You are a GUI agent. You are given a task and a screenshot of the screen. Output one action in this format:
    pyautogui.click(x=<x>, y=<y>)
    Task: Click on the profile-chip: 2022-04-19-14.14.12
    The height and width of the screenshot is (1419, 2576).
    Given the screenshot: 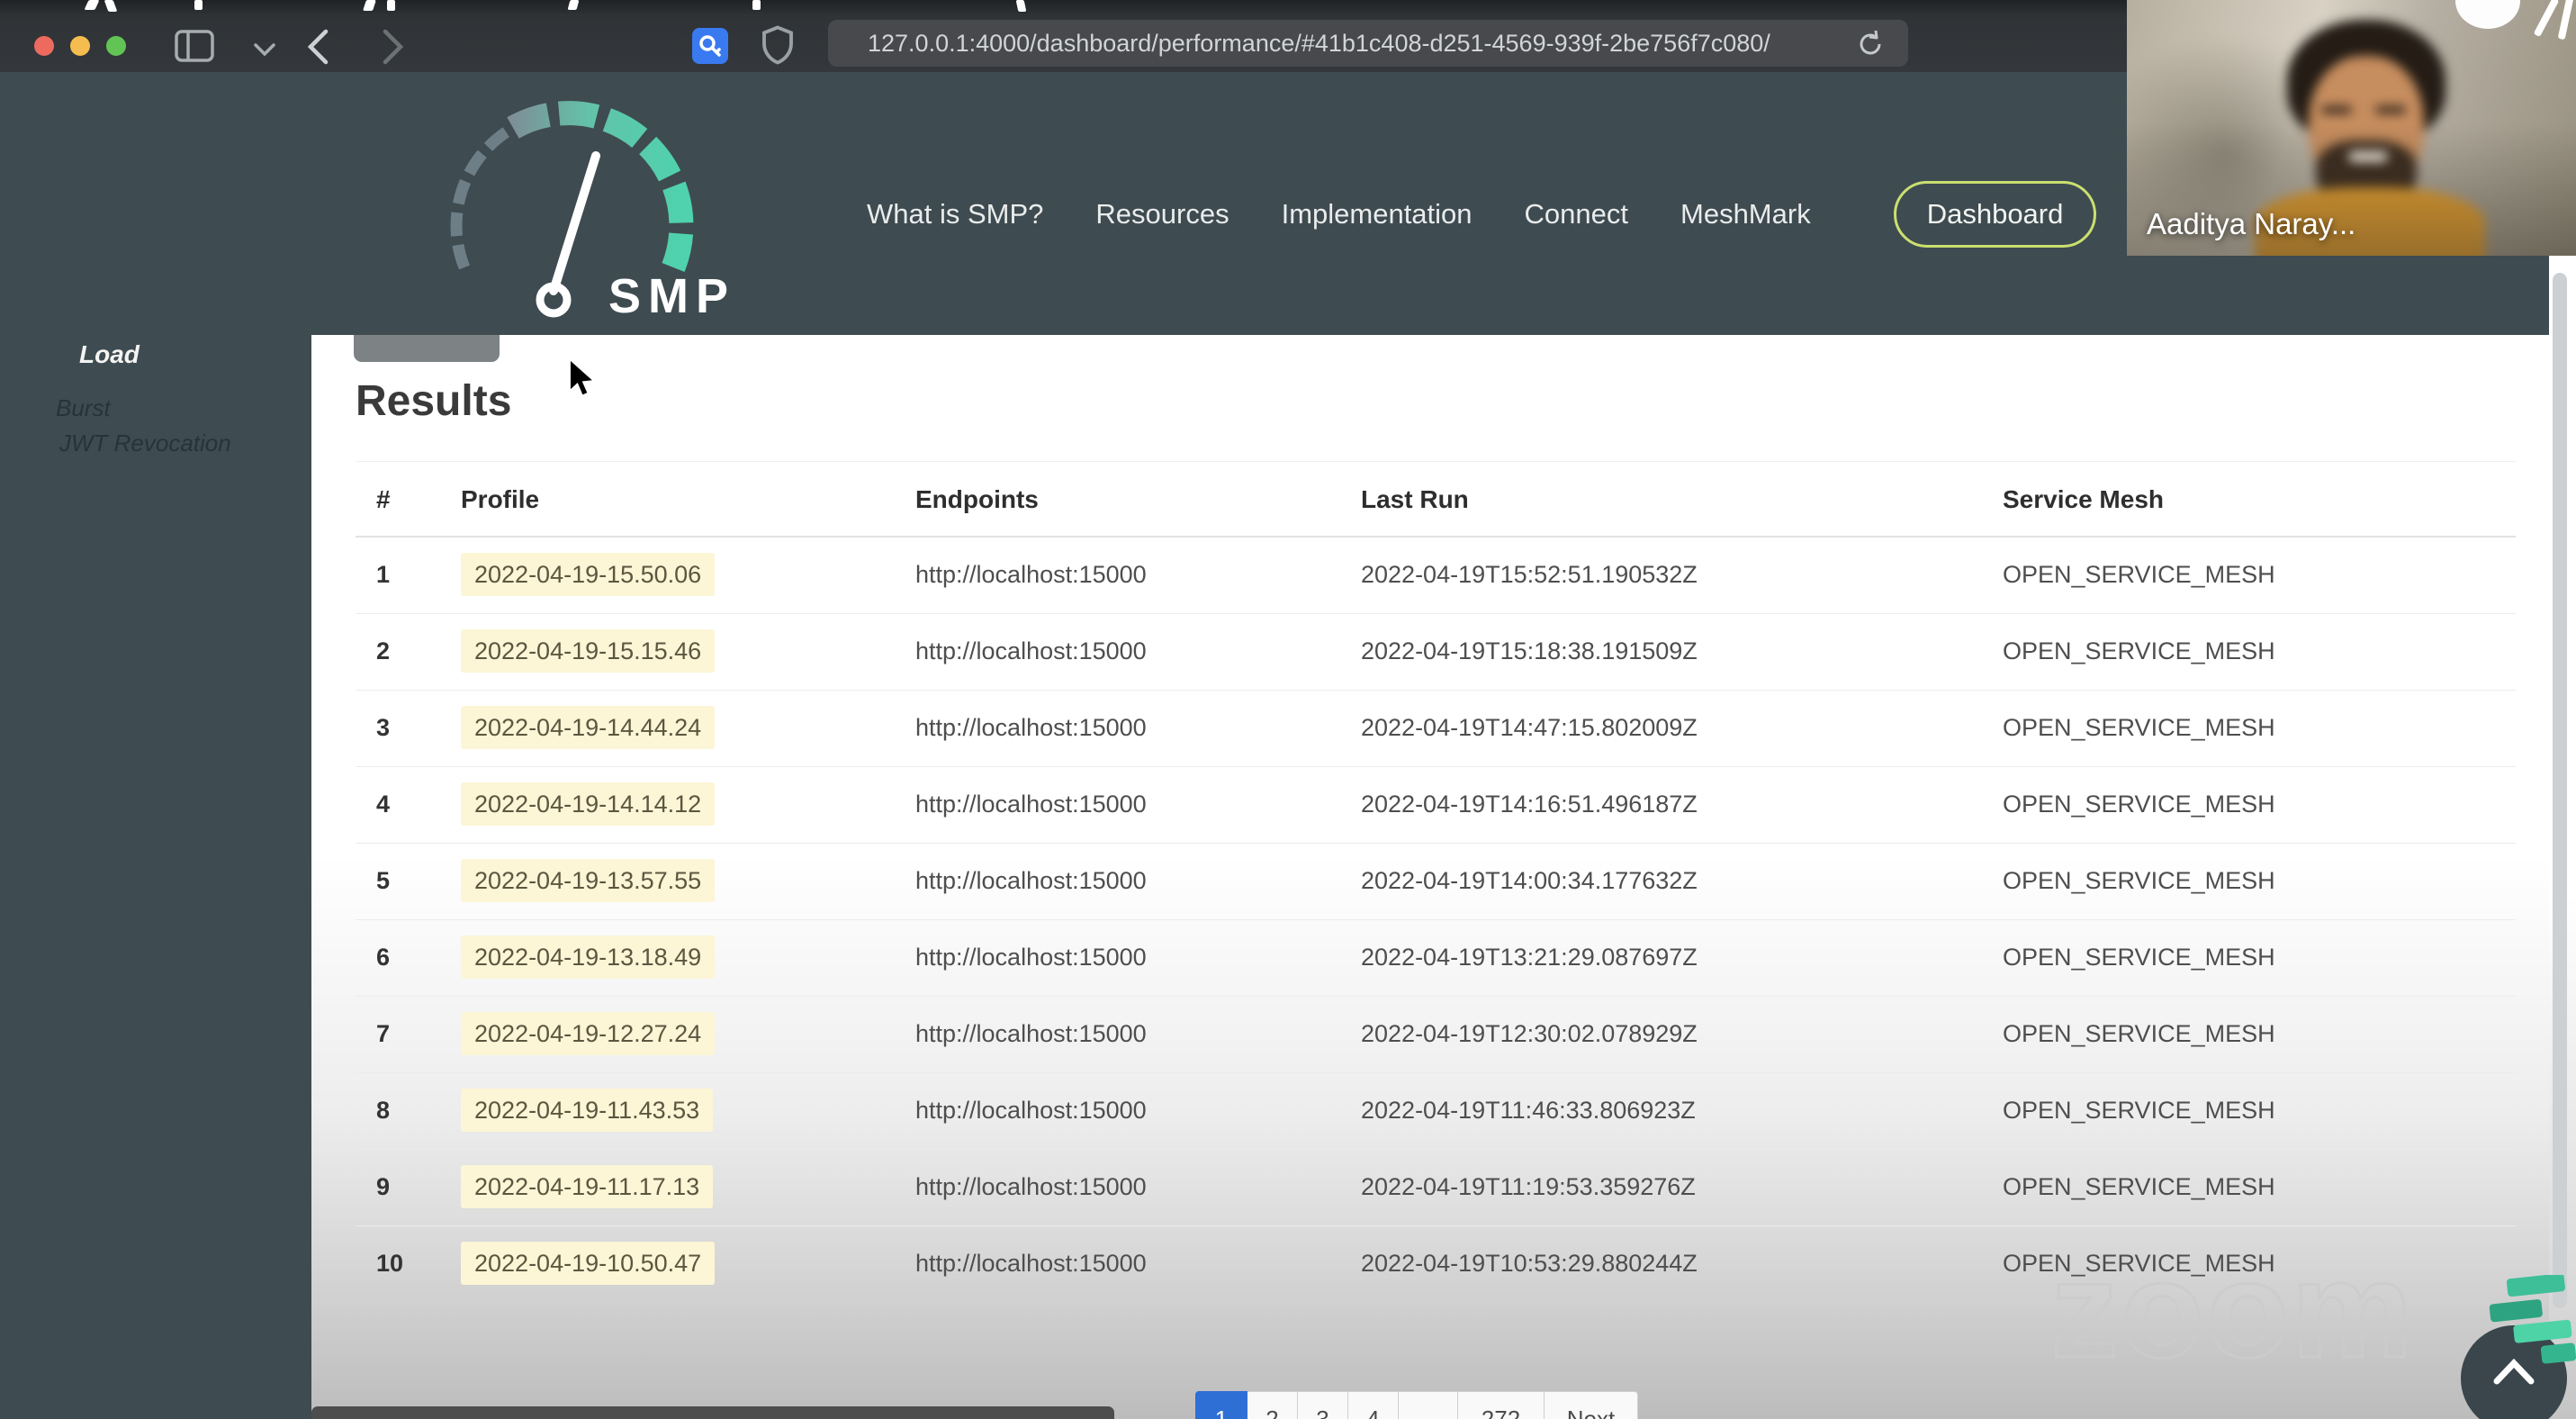 What is the action you would take?
    pyautogui.click(x=588, y=804)
    